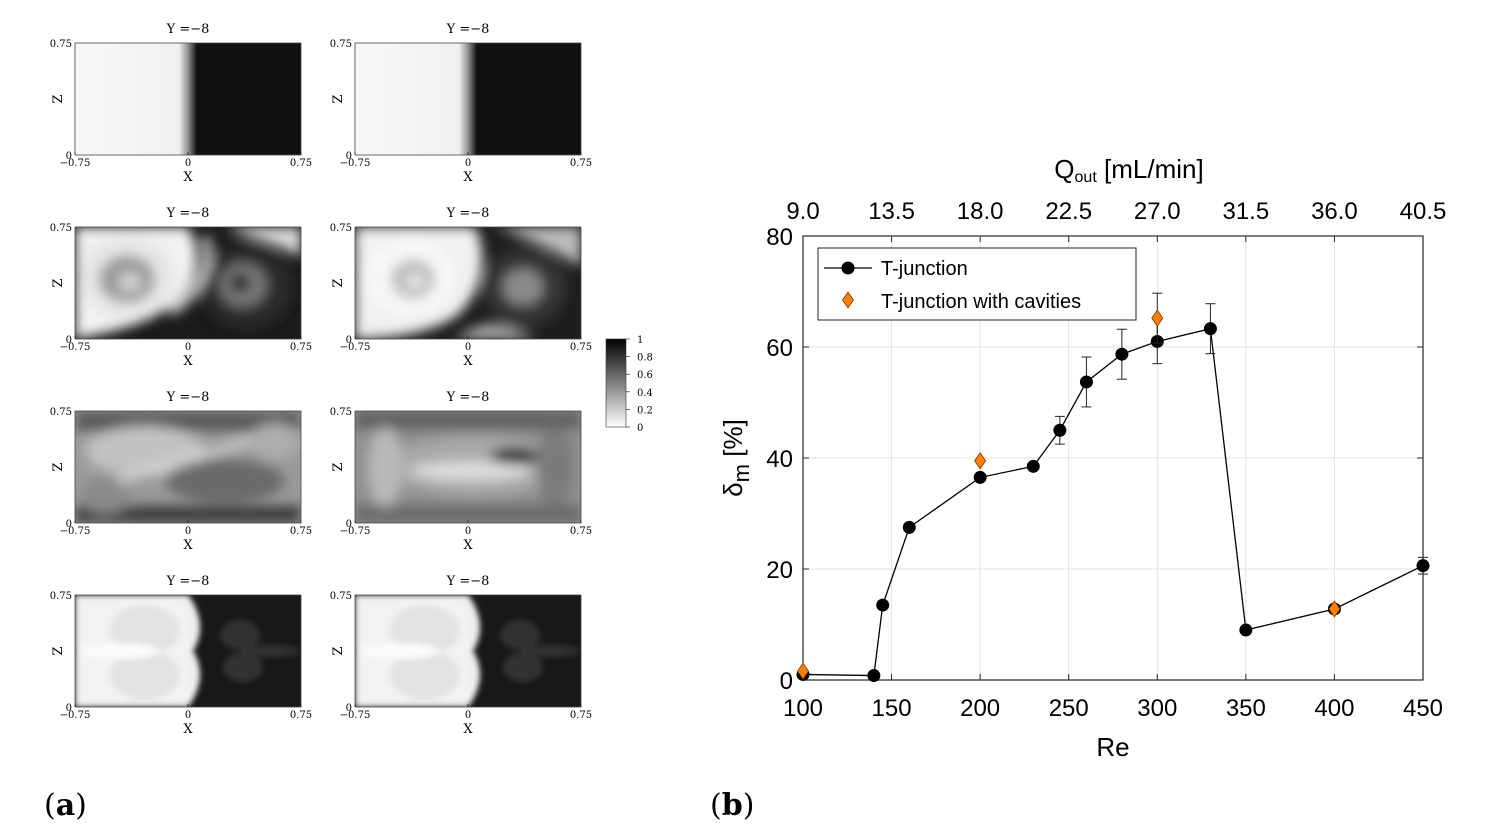 This screenshot has width=1491, height=835. What do you see at coordinates (645, 375) in the screenshot?
I see `colorbar-tick-label: 0.6` at bounding box center [645, 375].